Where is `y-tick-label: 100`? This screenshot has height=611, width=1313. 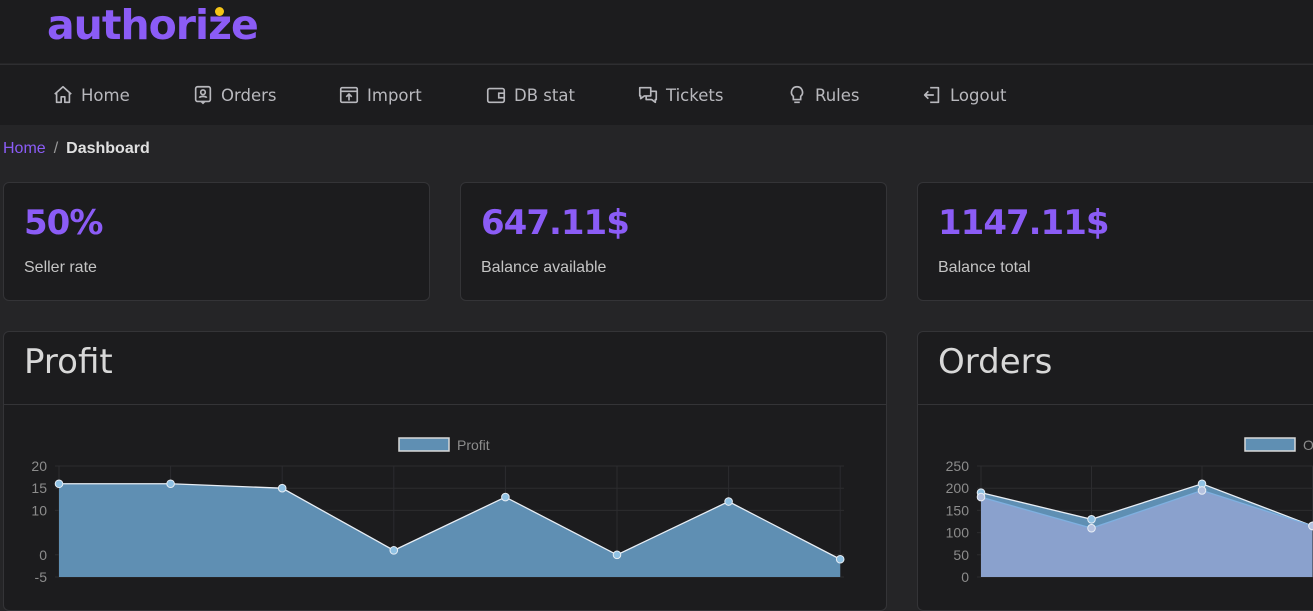 y-tick-label: 100 is located at coordinates (958, 533).